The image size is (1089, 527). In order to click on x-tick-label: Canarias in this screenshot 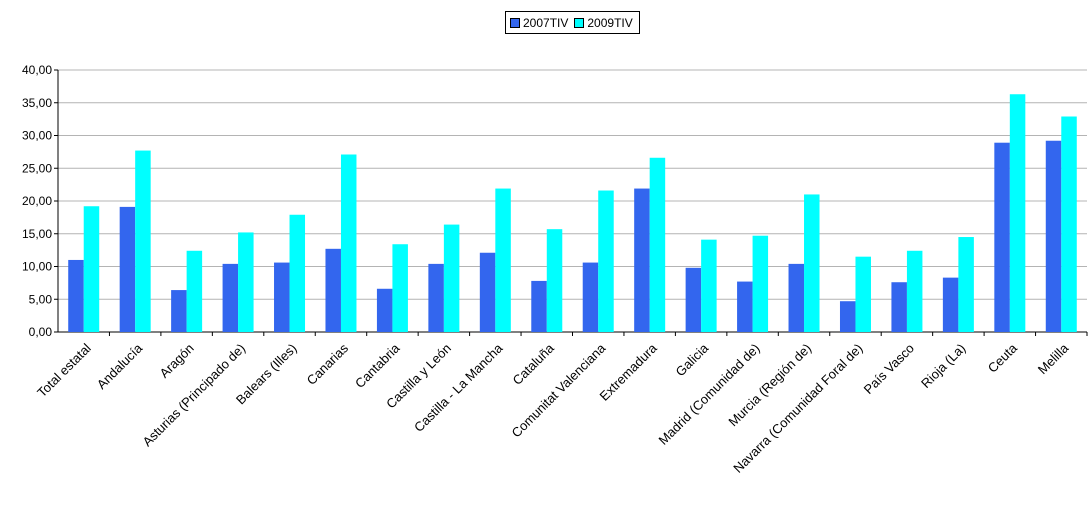, I will do `click(328, 364)`.